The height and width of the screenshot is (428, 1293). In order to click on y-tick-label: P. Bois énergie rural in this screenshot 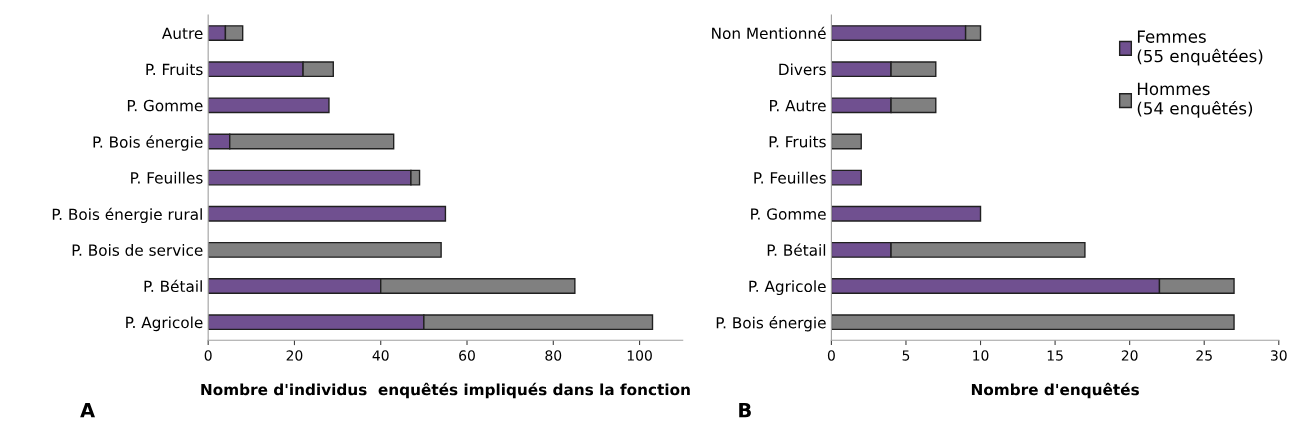, I will do `click(127, 215)`.